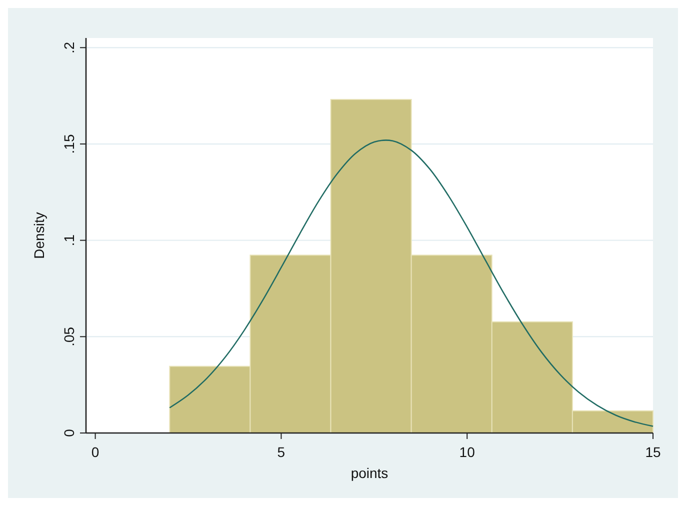 The width and height of the screenshot is (687, 507). Describe the element at coordinates (69, 48) in the screenshot. I see `y-tick-label: .2` at that location.